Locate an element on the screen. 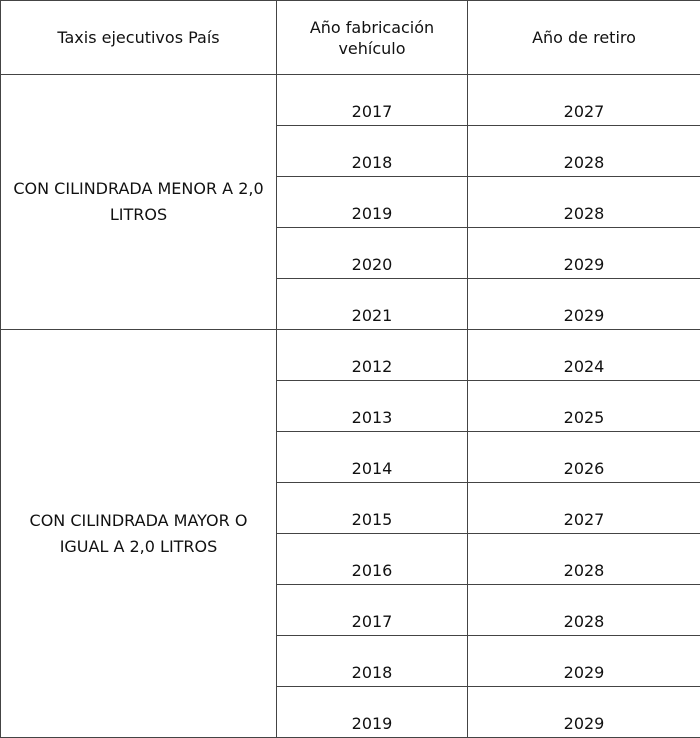 Image resolution: width=700 pixels, height=738 pixels. retirement-year-cell: 2024 is located at coordinates (584, 355).